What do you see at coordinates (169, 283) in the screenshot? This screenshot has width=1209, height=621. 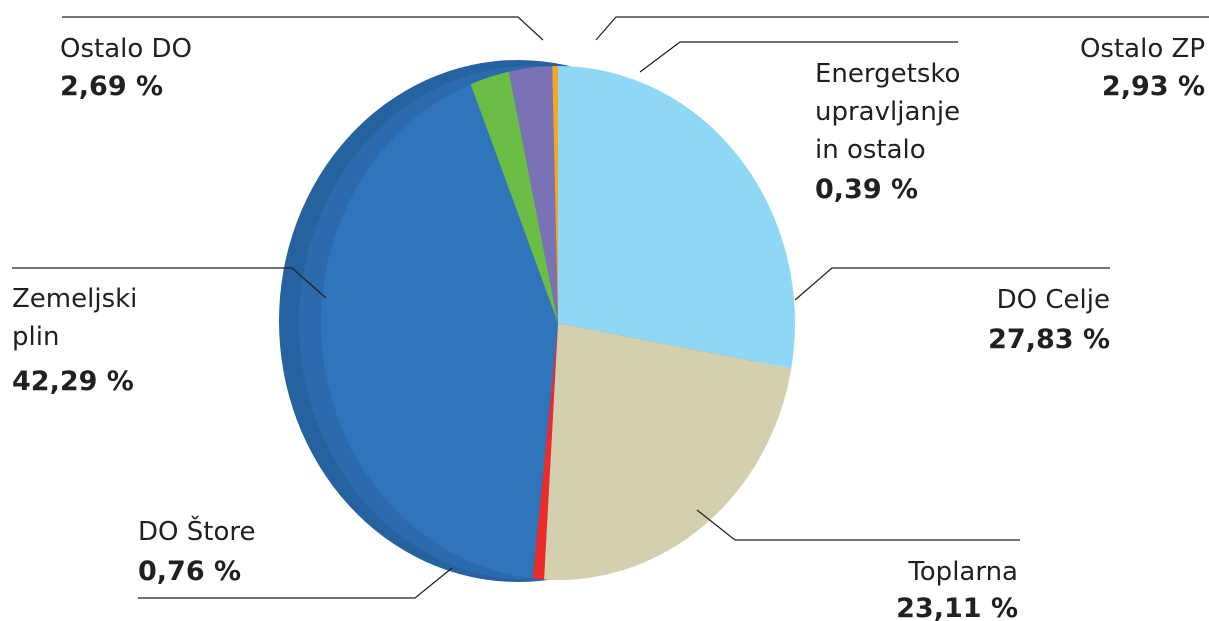 I see `leader-line-zemeljski-plin` at bounding box center [169, 283].